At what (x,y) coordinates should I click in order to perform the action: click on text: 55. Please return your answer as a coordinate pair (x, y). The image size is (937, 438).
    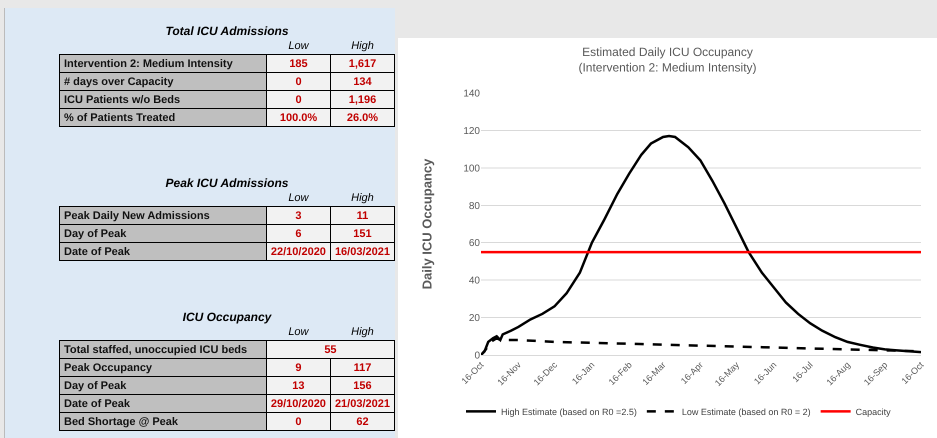
    Looking at the image, I should click on (330, 350).